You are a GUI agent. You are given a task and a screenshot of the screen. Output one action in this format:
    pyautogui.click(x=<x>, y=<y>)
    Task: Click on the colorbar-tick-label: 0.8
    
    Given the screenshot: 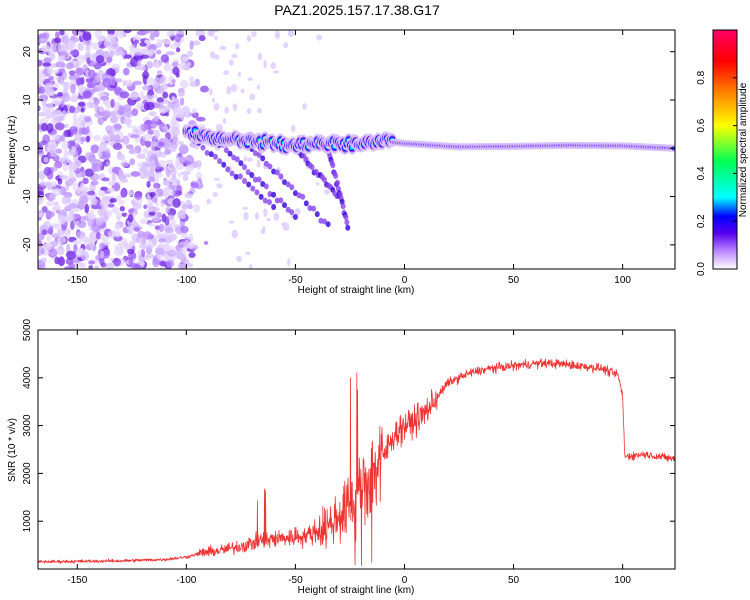 What is the action you would take?
    pyautogui.click(x=701, y=77)
    